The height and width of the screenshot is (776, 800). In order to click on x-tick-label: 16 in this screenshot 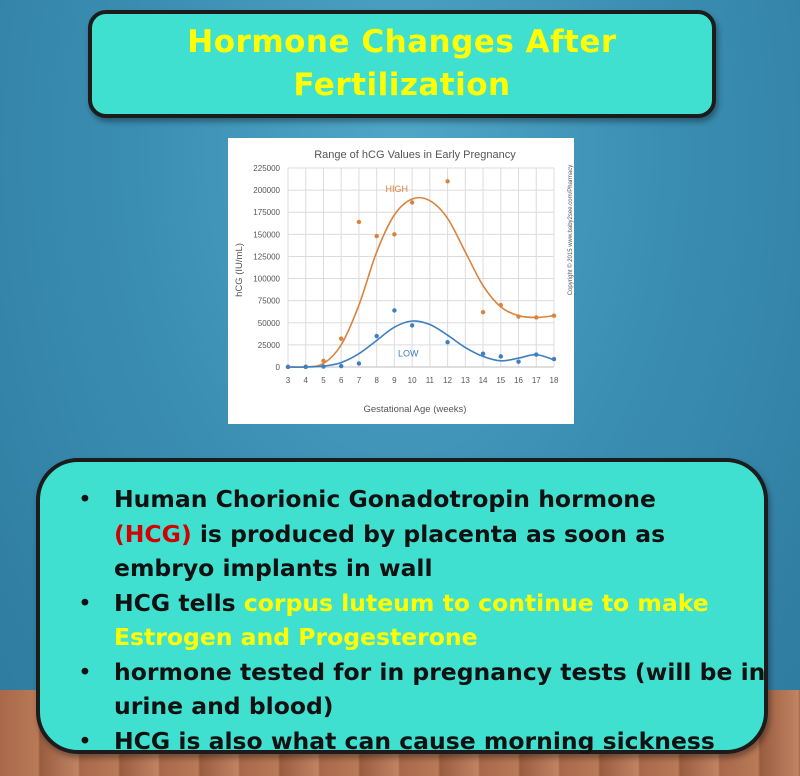, I will do `click(518, 380)`.